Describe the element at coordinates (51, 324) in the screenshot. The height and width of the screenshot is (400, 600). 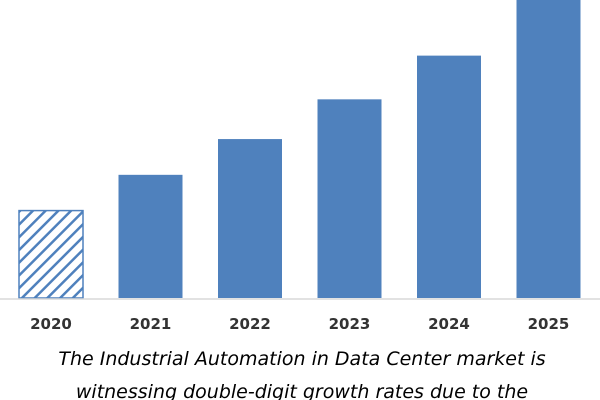
I see `x-tick-label-2020: 2020` at that location.